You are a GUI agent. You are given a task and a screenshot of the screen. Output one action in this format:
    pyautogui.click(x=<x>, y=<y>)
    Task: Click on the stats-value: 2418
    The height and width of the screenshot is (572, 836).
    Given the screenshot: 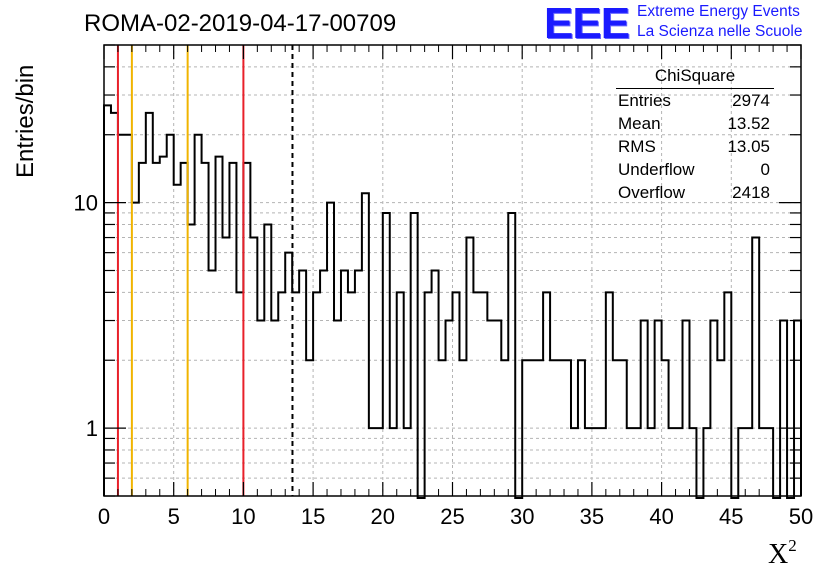 What is the action you would take?
    pyautogui.click(x=751, y=192)
    